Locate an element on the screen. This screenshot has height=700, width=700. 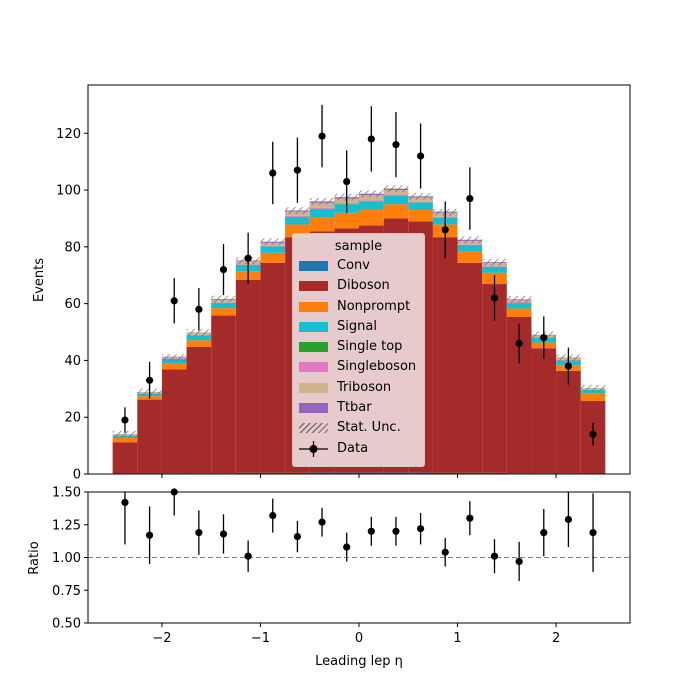
main-x-ticks is located at coordinates (359, 476).